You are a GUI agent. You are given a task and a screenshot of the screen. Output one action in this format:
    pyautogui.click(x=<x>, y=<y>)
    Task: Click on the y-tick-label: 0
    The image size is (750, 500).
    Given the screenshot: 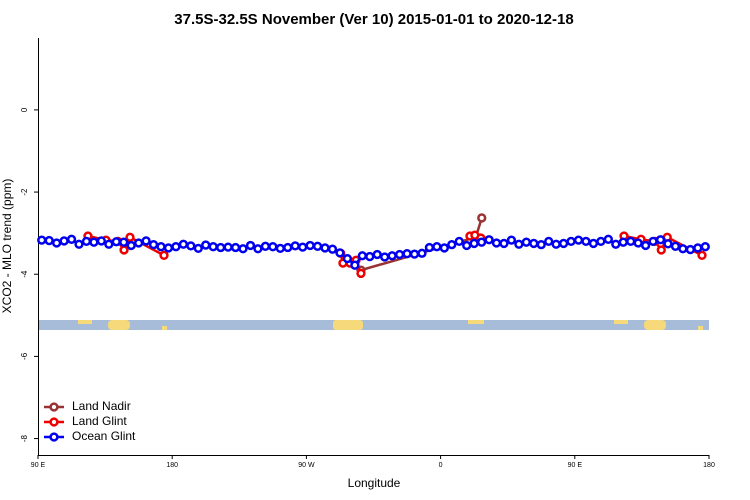 What is the action you would take?
    pyautogui.click(x=24, y=109)
    